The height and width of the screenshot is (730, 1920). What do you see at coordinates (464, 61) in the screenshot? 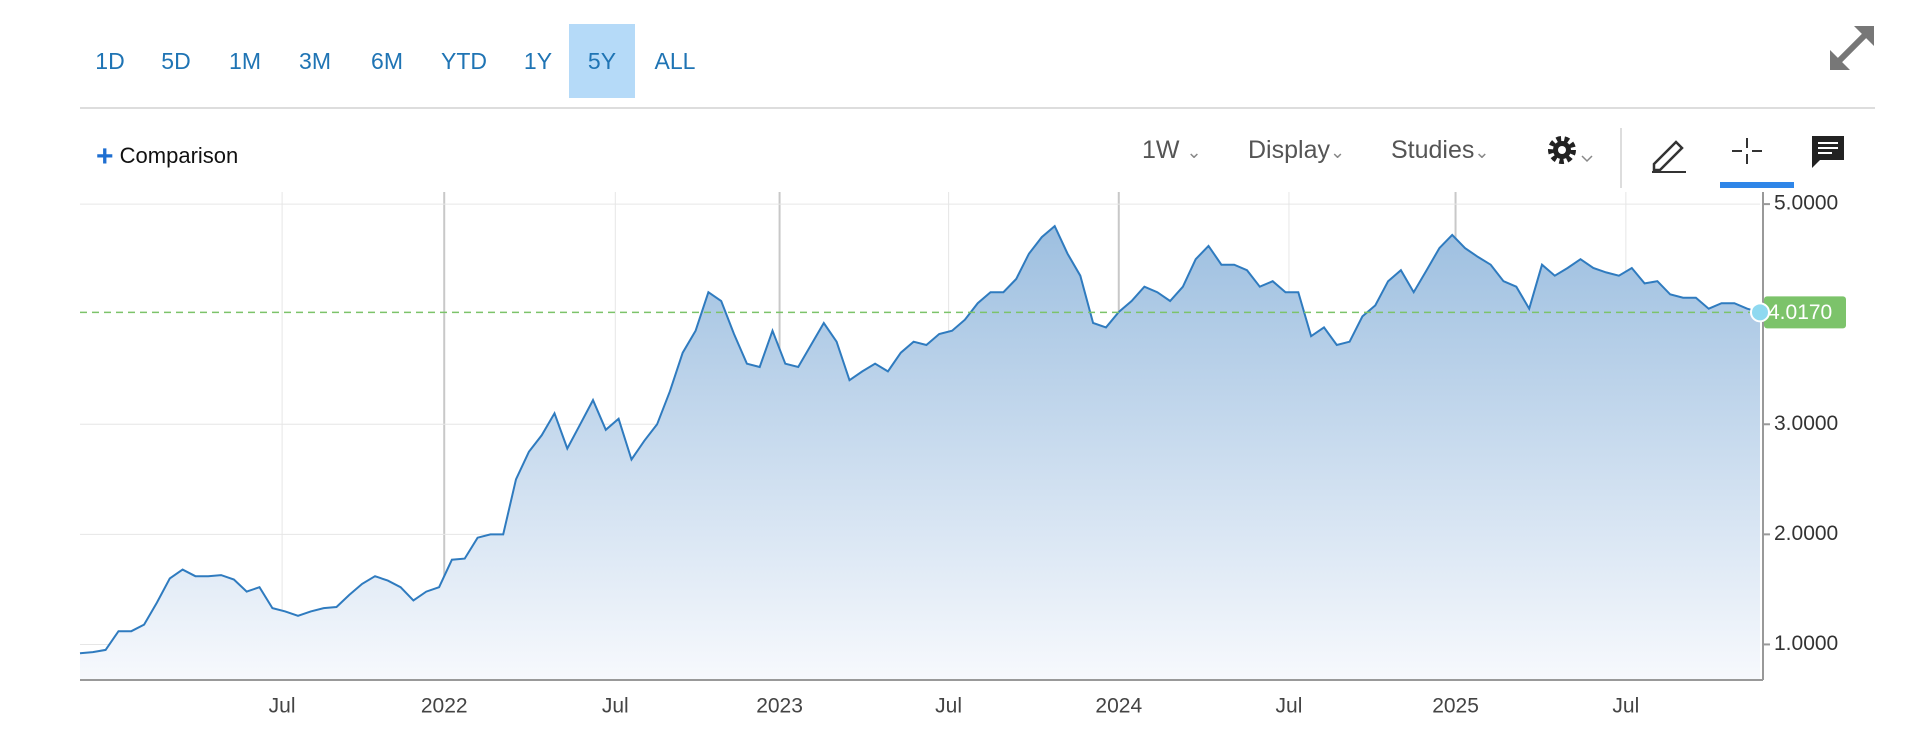
I see `range-button: YTD` at bounding box center [464, 61].